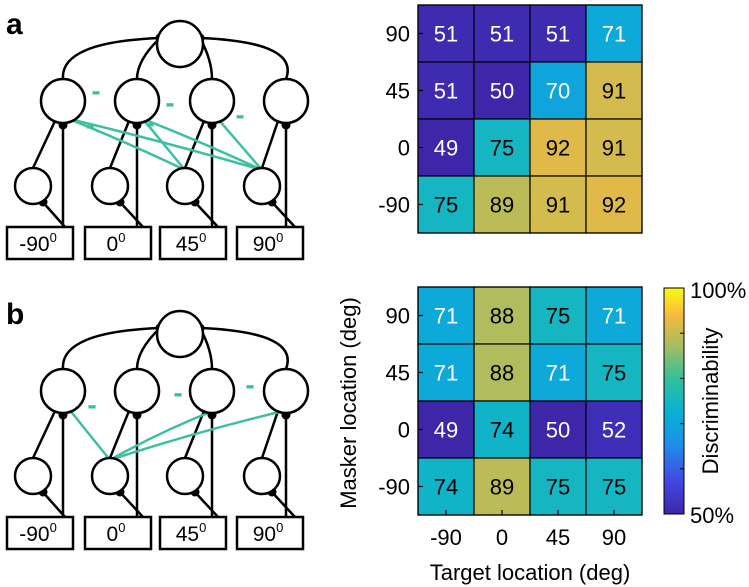 This screenshot has height=587, width=749. I want to click on y-axis-title: Masker location (deg), so click(348, 403).